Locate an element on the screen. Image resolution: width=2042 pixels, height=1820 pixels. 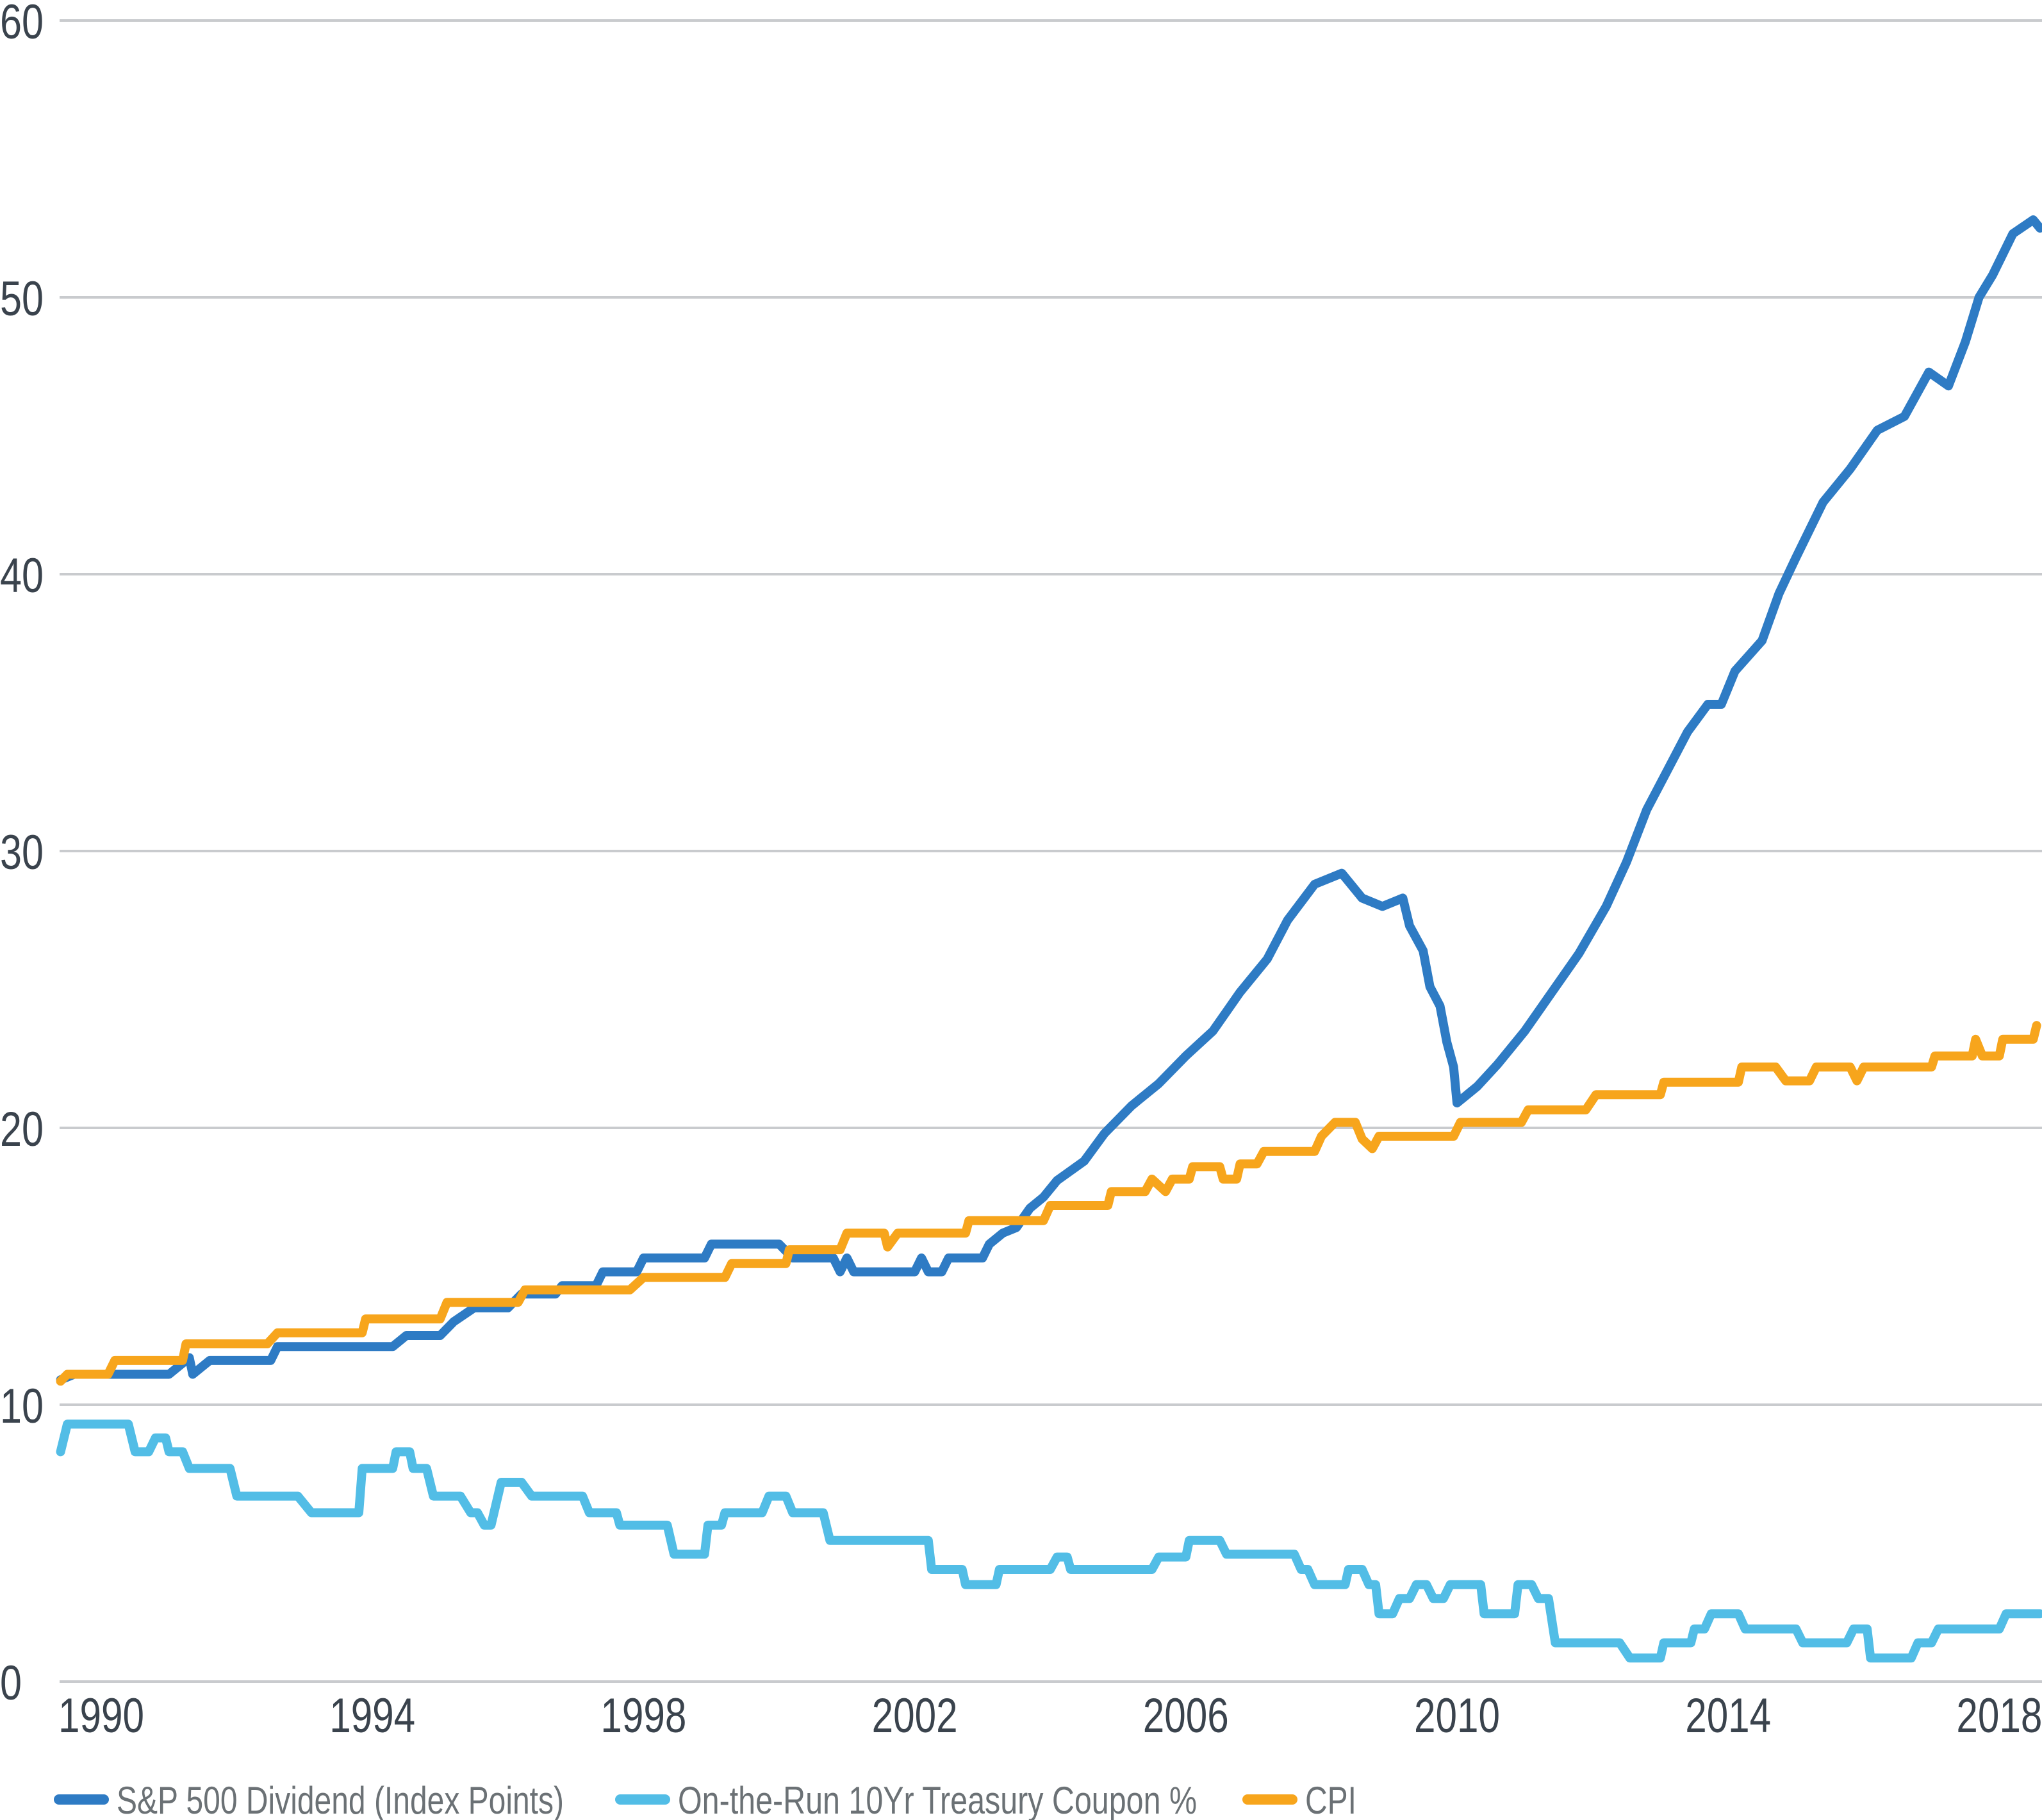
y-tick-label: 20 is located at coordinates (22, 1129).